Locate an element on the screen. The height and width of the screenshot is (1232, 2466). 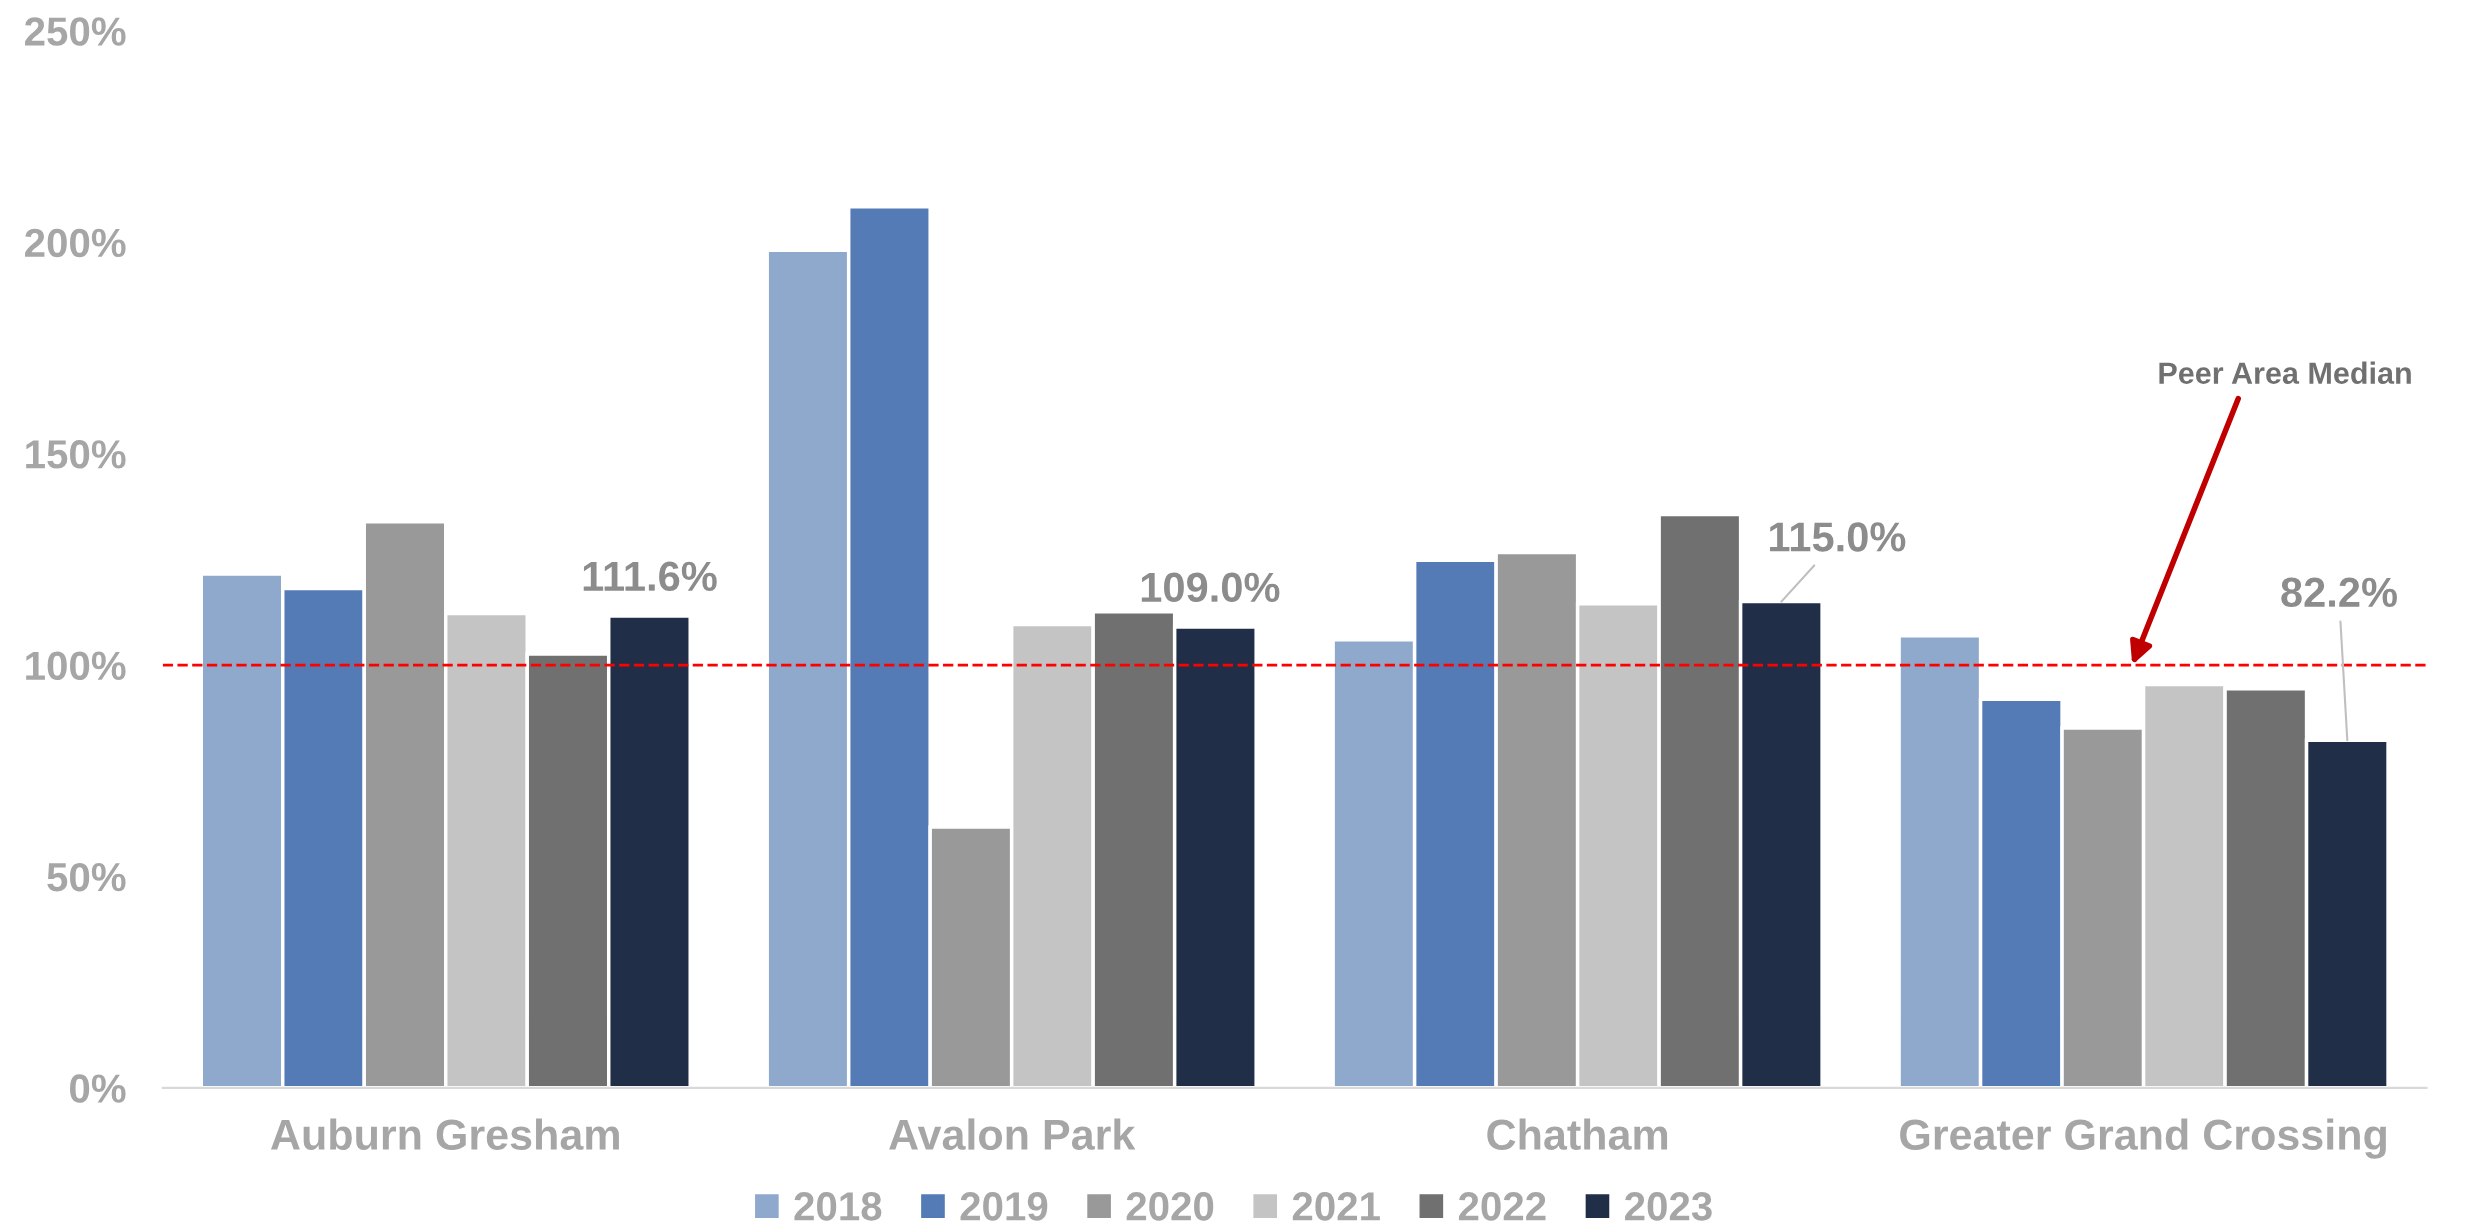
y-tick-label: 0% is located at coordinates (98, 1088).